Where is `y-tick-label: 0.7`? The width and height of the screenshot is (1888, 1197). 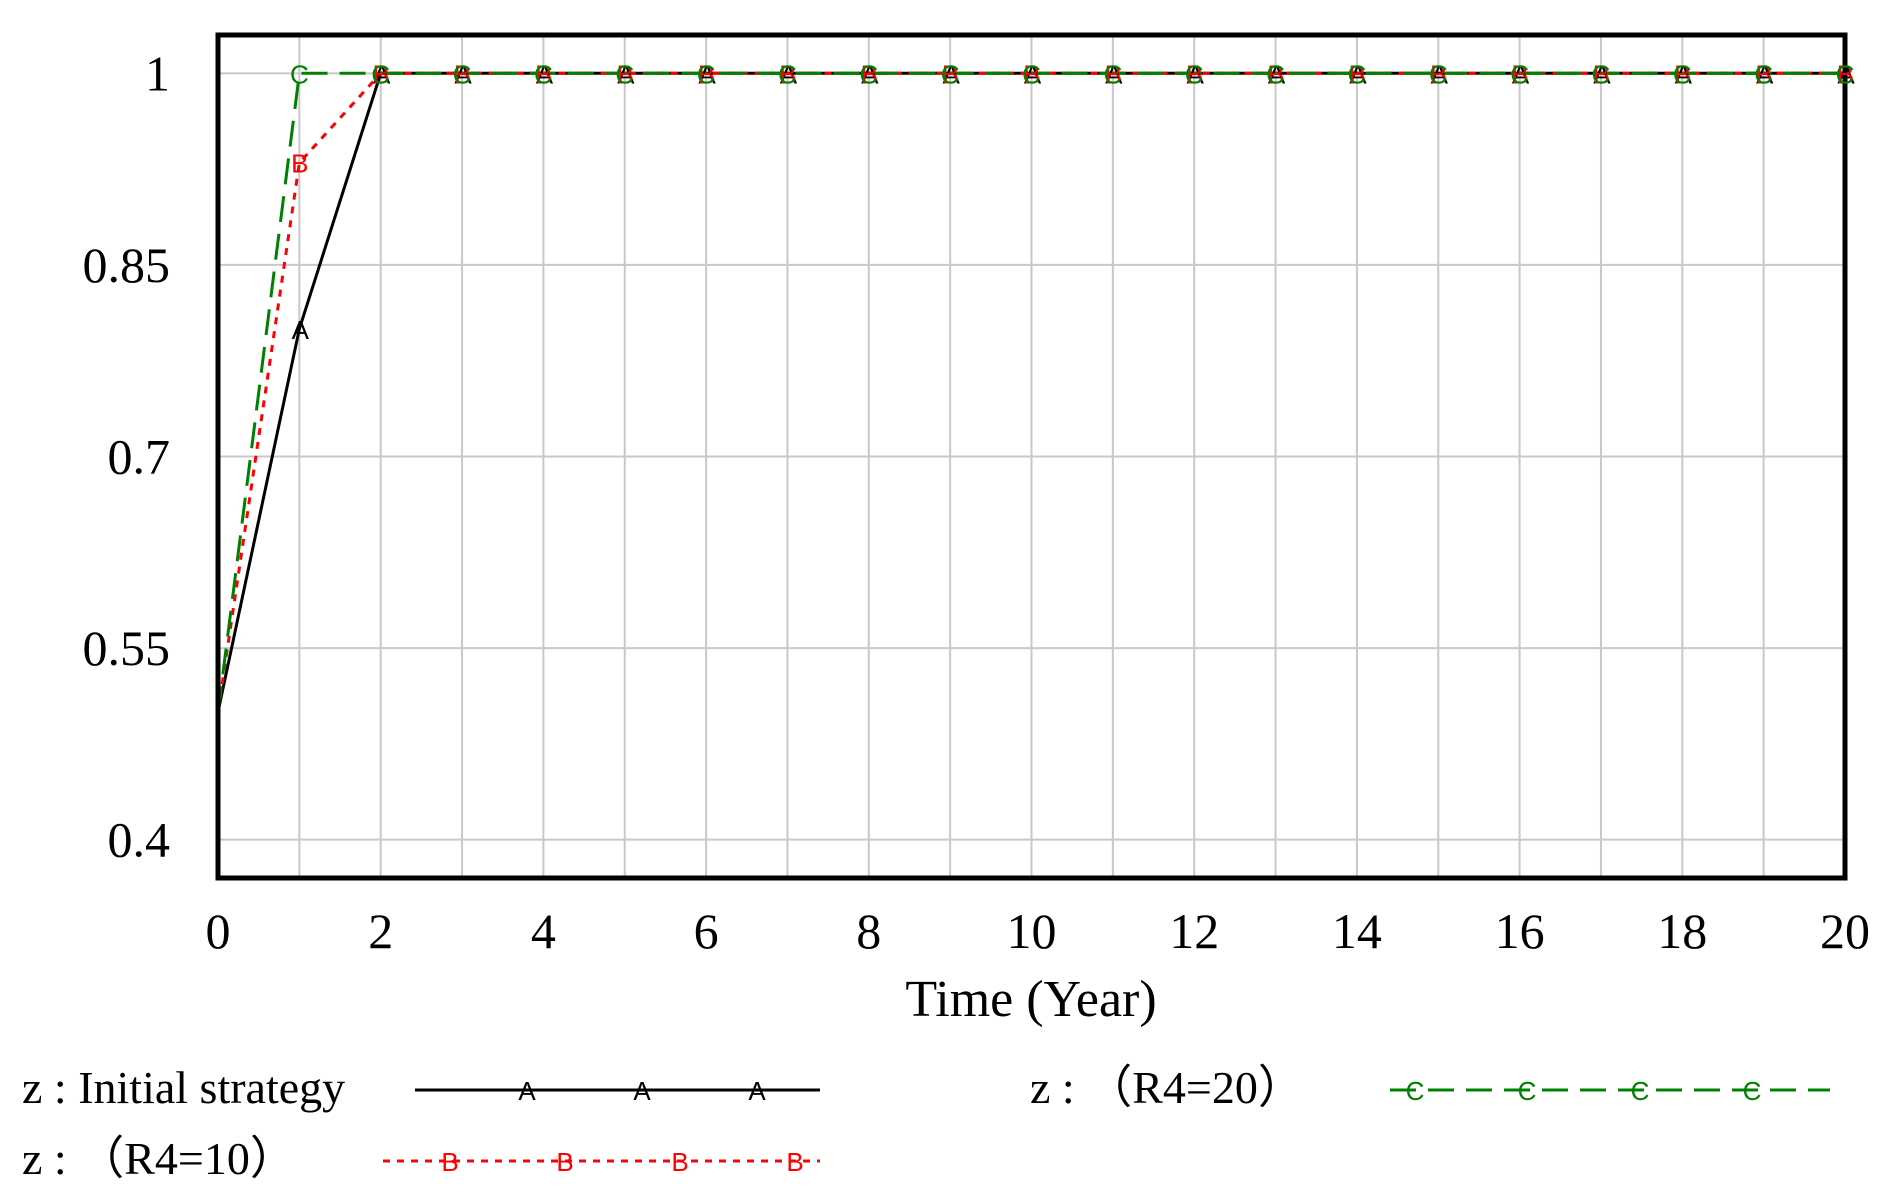 y-tick-label: 0.7 is located at coordinates (139, 457).